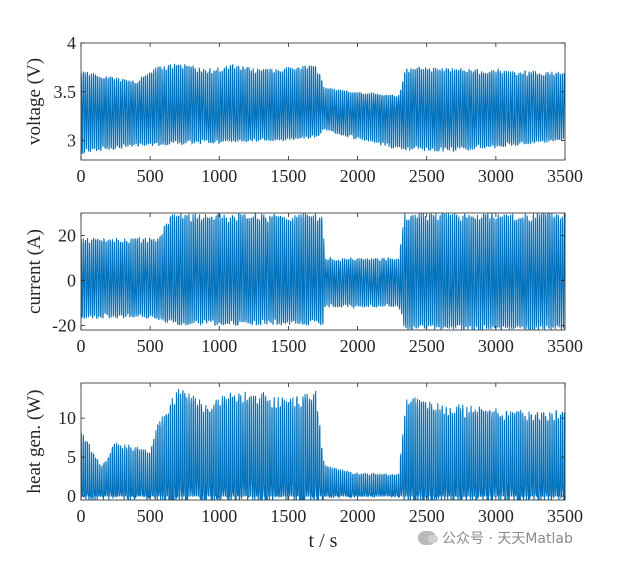  What do you see at coordinates (323, 109) in the screenshot?
I see `series-line` at bounding box center [323, 109].